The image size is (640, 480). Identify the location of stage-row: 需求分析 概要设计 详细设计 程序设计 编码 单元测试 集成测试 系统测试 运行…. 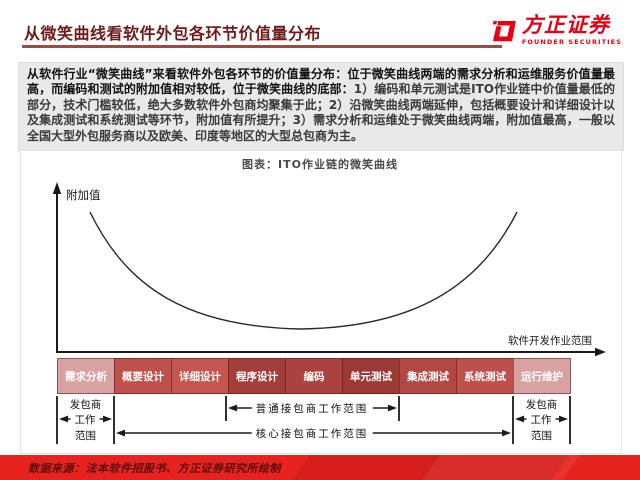
(314, 376).